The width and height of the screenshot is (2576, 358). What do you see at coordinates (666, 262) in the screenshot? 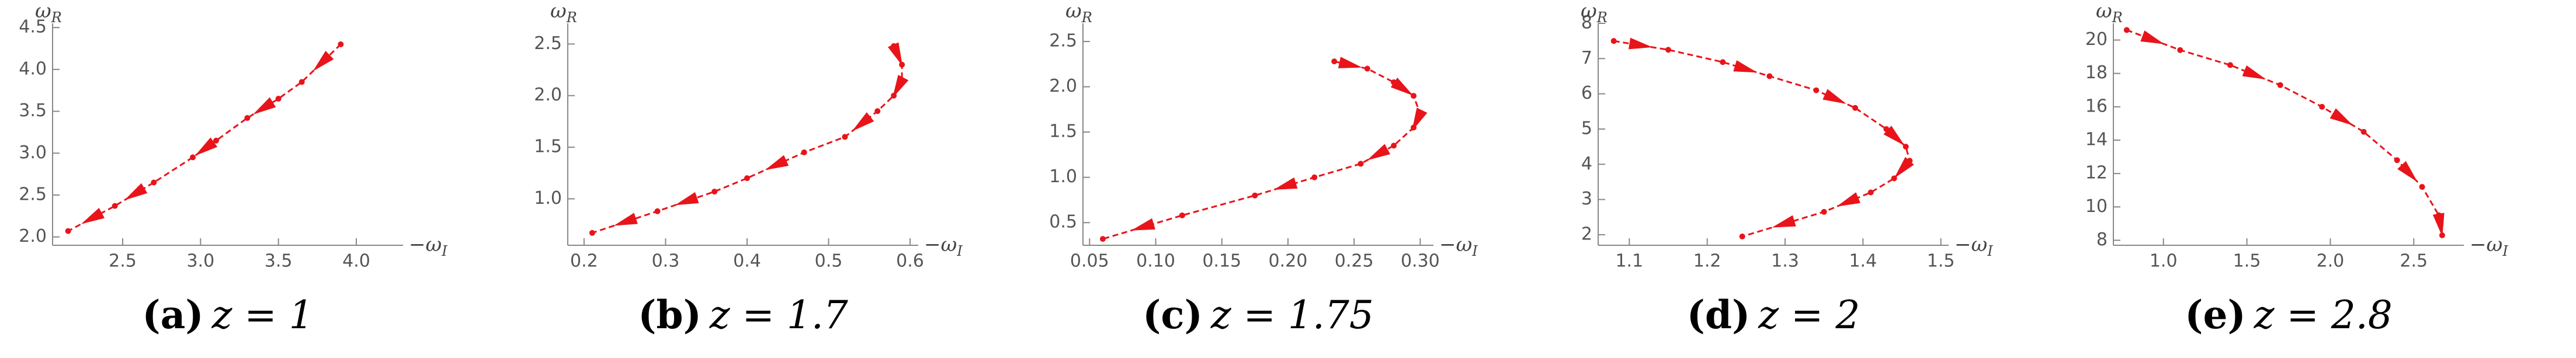
I see `x-tick-label: 0.3` at bounding box center [666, 262].